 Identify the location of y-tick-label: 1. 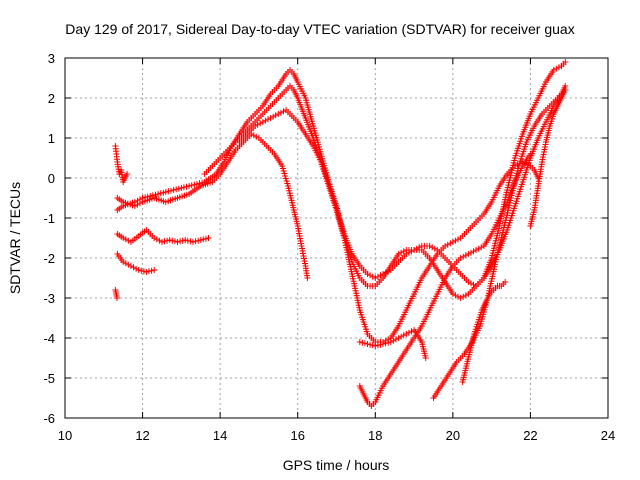
(51, 138).